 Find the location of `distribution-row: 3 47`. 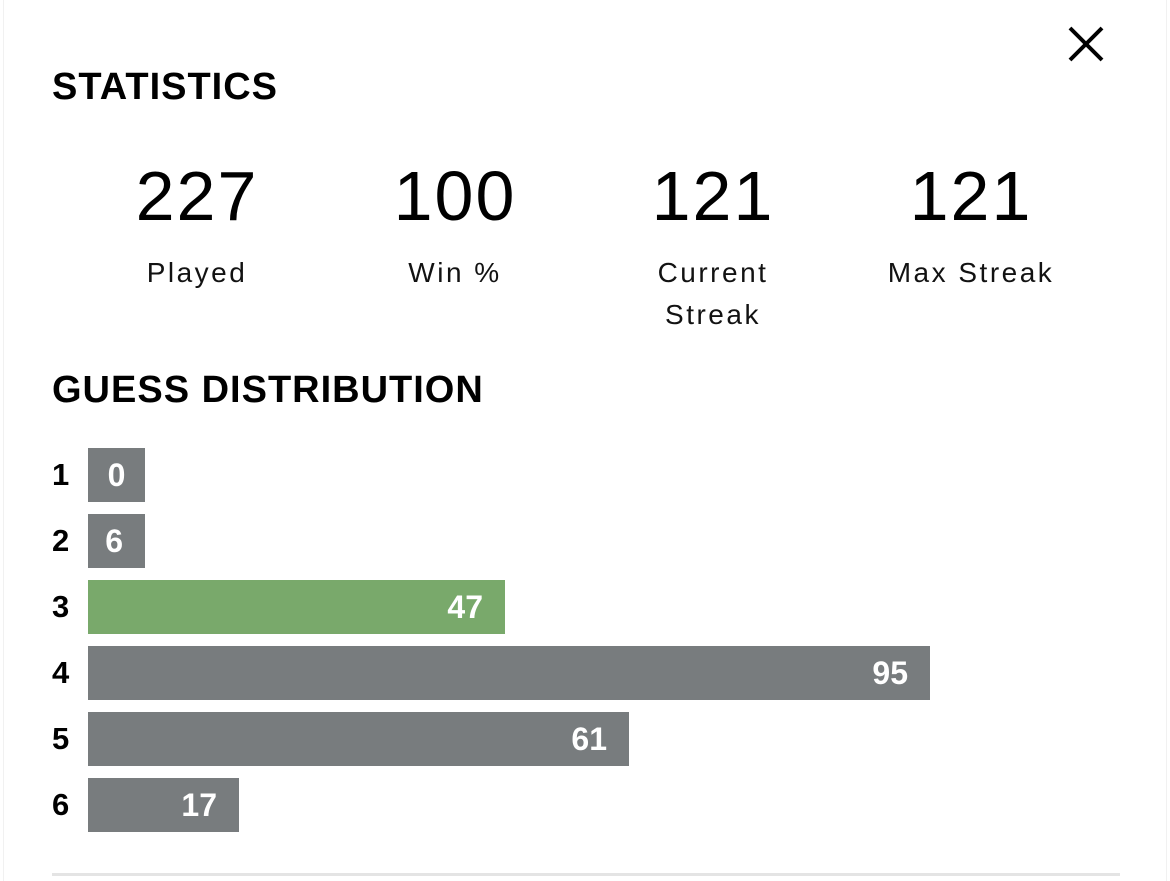

distribution-row: 3 47 is located at coordinates (587, 607).